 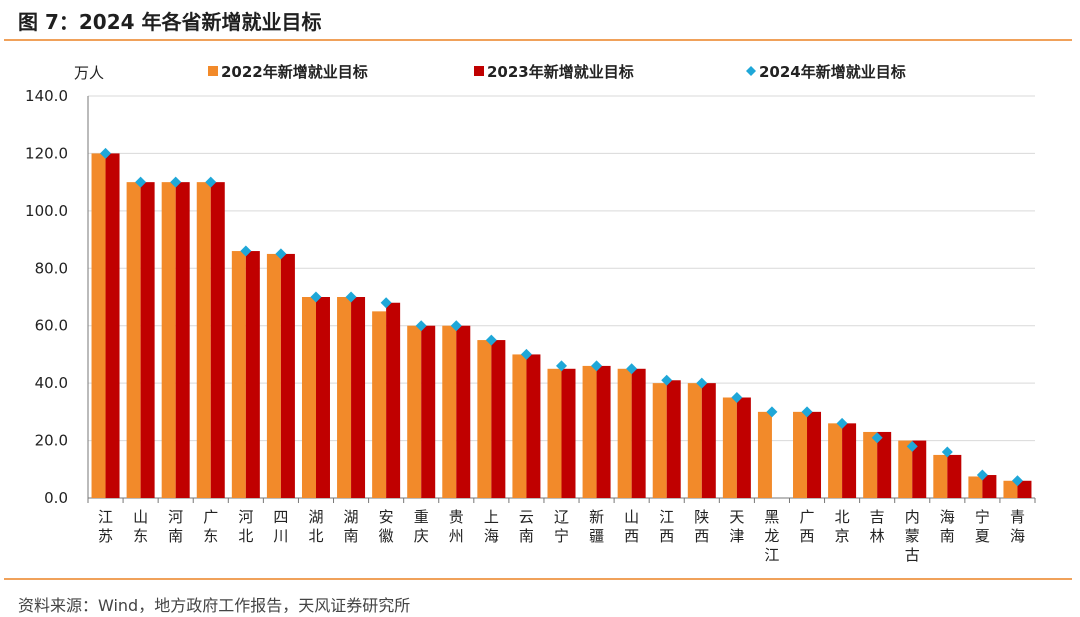 What do you see at coordinates (140, 526) in the screenshot?
I see `category-label: 山东` at bounding box center [140, 526].